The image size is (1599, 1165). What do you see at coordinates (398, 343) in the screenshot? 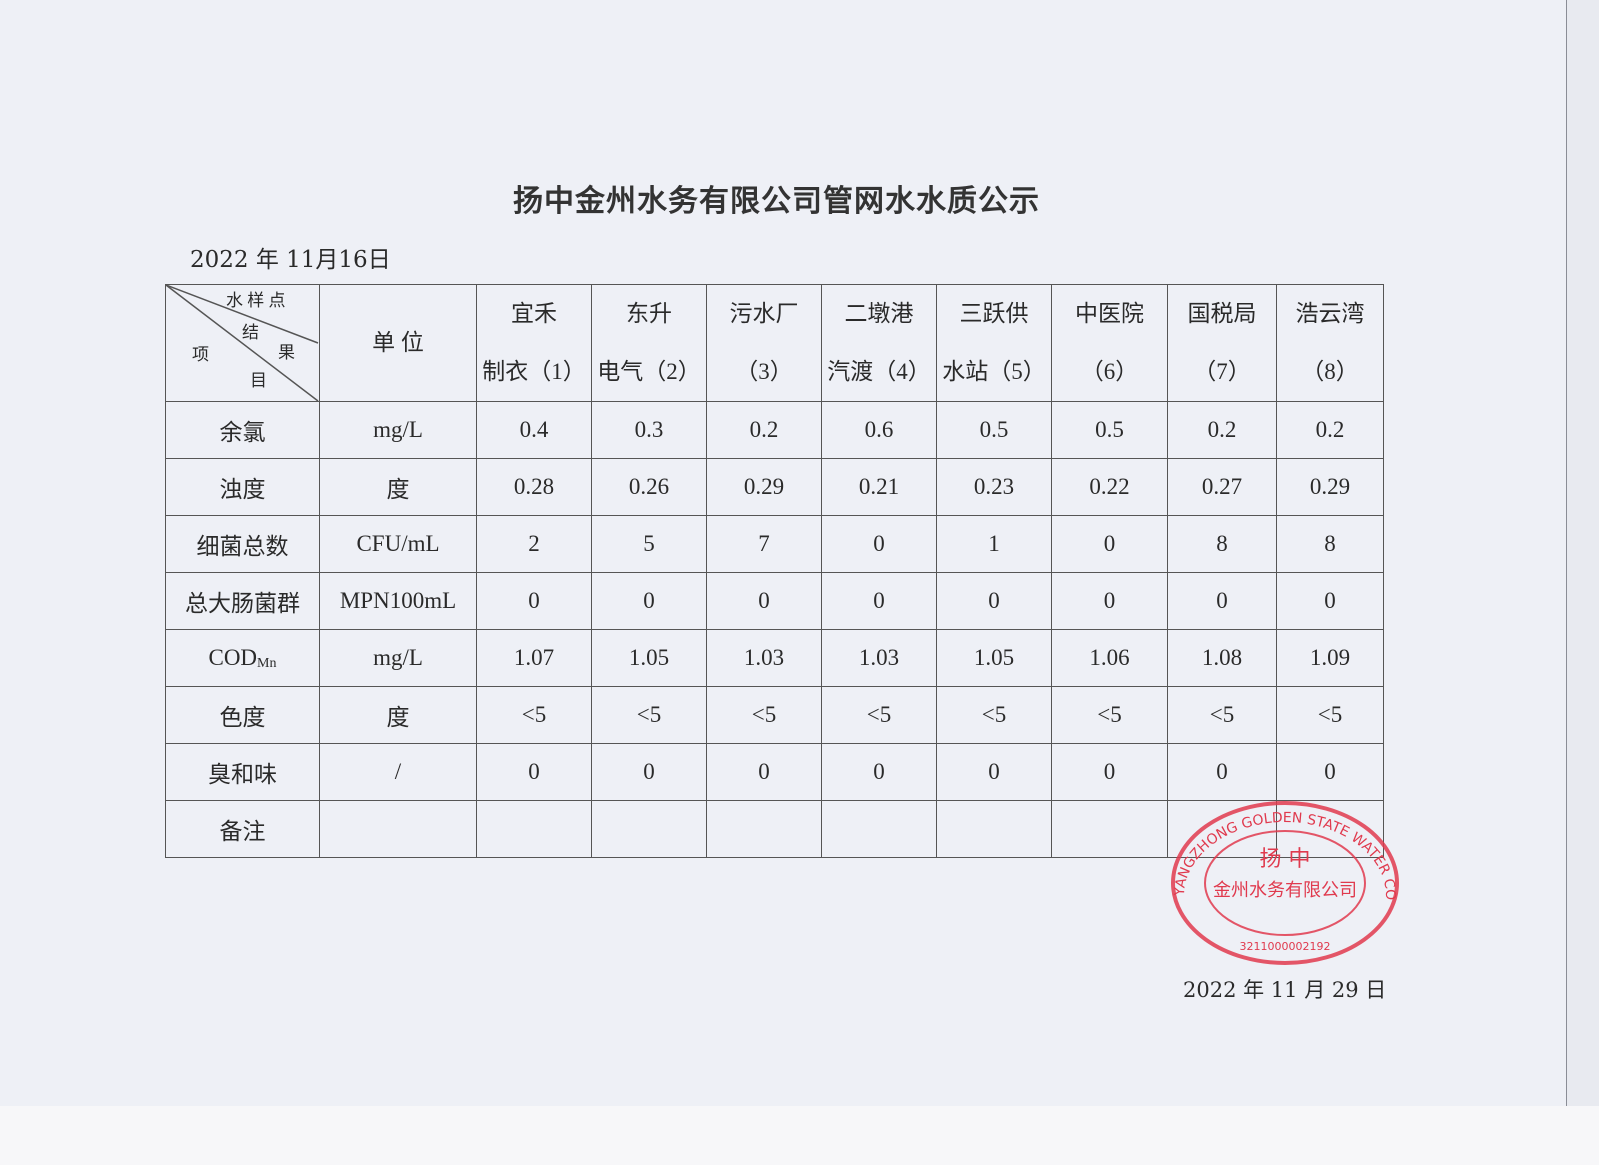
I see `unit-header: 单 位` at bounding box center [398, 343].